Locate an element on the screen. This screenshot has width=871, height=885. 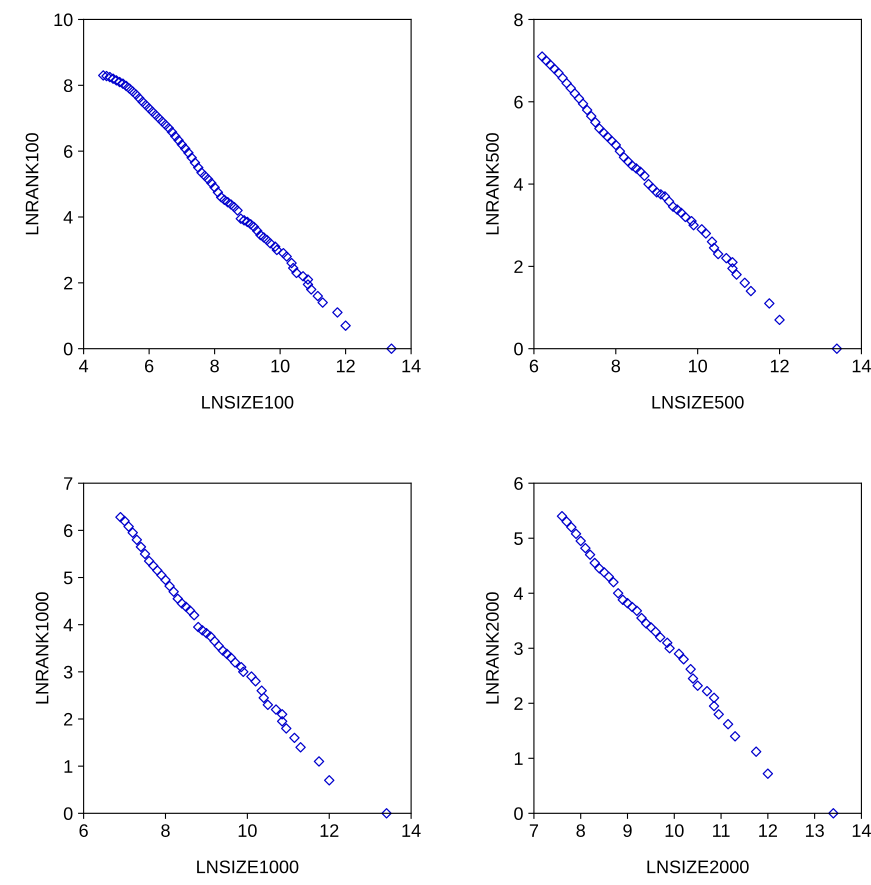
x-tick-label: 11 is located at coordinates (721, 830).